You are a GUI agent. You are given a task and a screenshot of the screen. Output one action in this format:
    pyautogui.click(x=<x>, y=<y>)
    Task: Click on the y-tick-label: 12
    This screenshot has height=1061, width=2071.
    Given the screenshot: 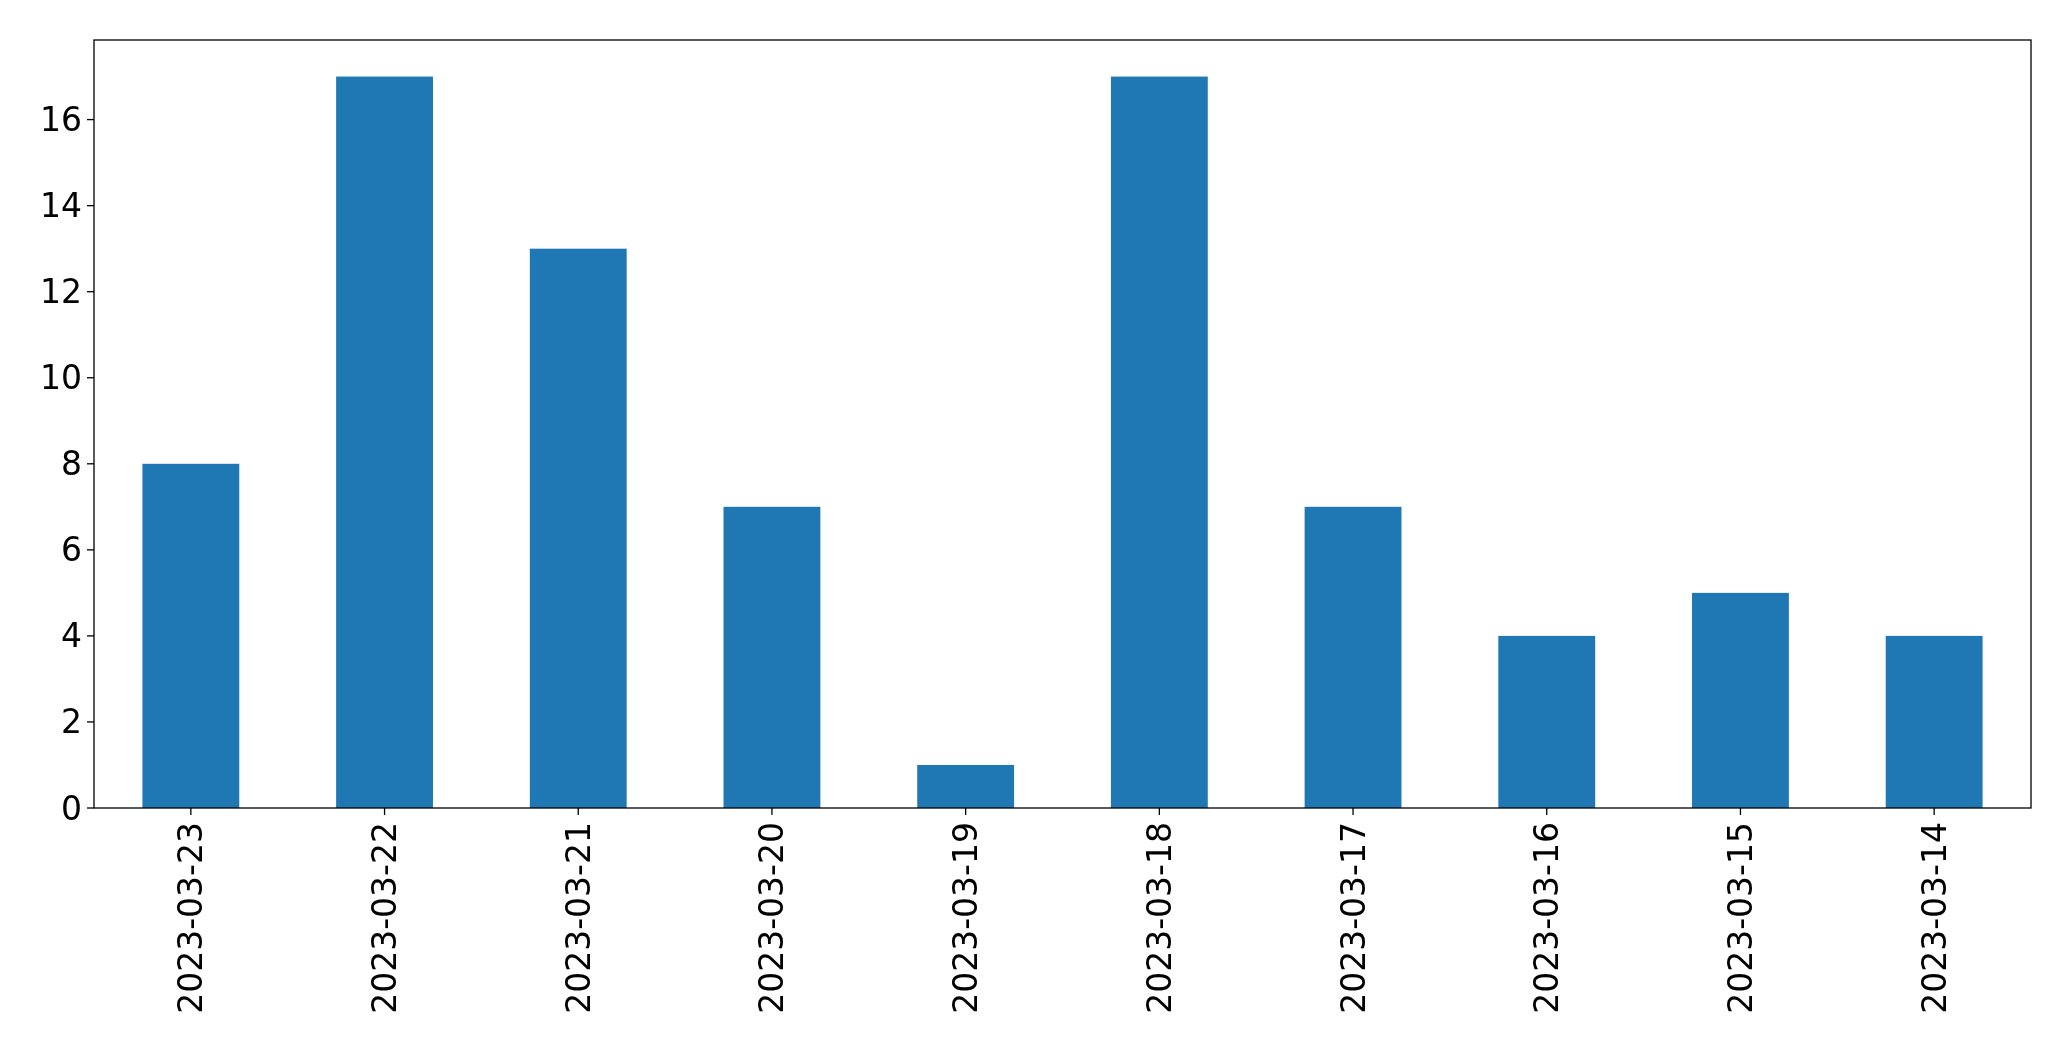 What is the action you would take?
    pyautogui.click(x=61, y=292)
    